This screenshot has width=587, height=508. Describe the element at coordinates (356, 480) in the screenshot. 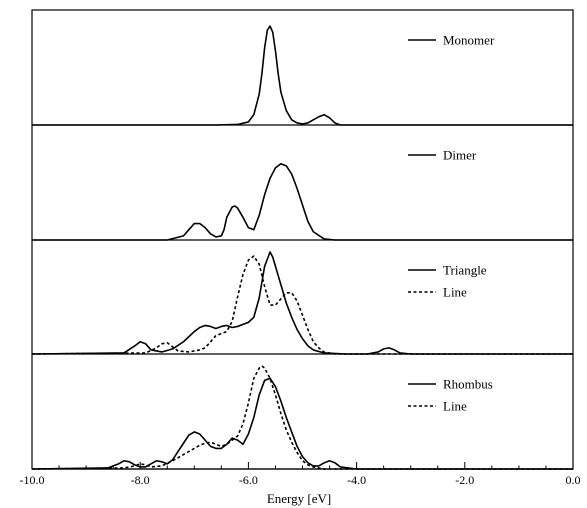

I see `x-tick-label: -4.0` at that location.